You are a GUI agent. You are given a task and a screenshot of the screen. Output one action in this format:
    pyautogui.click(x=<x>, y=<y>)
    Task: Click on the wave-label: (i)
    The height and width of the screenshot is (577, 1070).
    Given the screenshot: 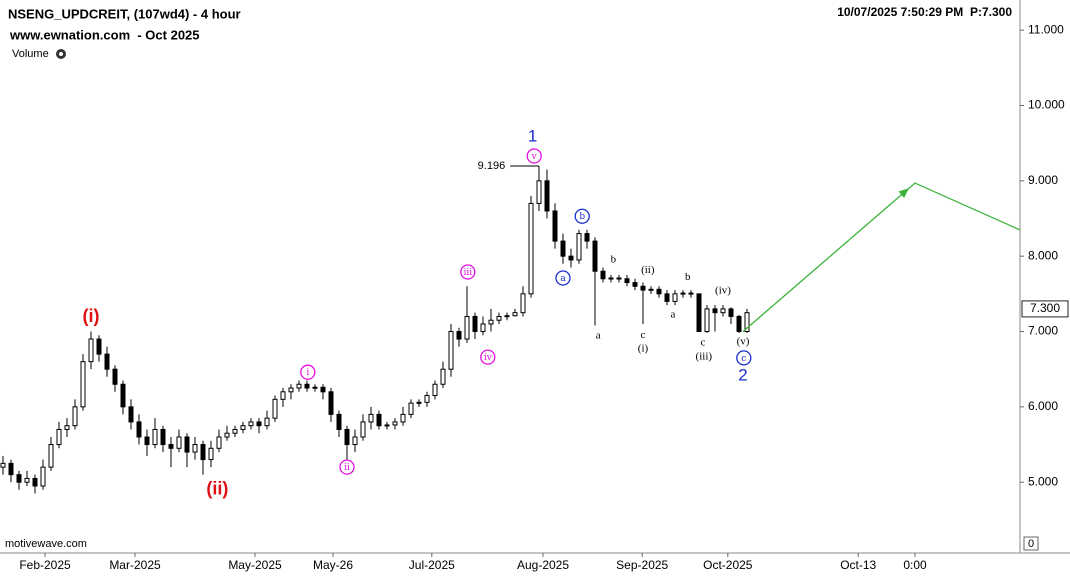 What is the action you would take?
    pyautogui.click(x=643, y=348)
    